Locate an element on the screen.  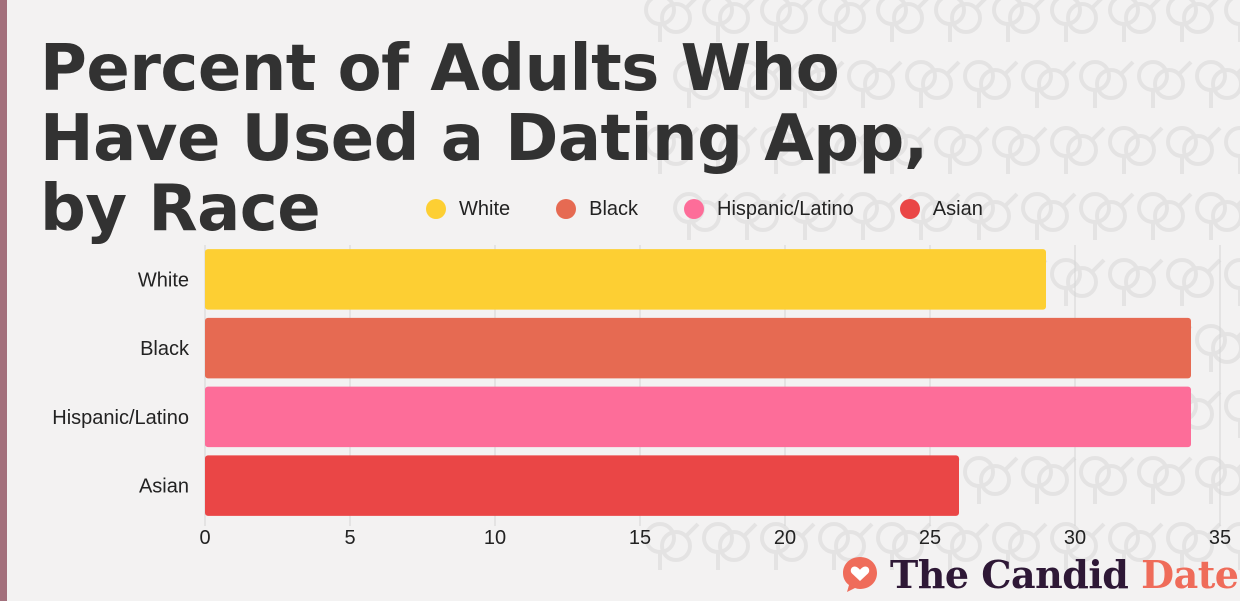
legend-item-hispanic-latino: Hispanic/Latino is located at coordinates (769, 209).